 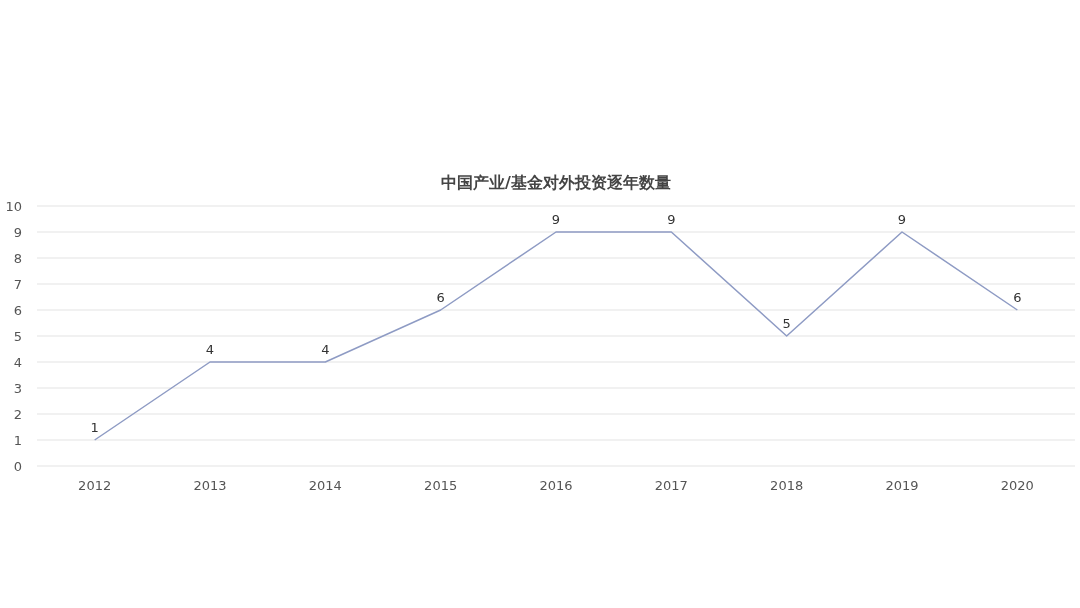 I want to click on x-tick-label: 2015, so click(x=441, y=485).